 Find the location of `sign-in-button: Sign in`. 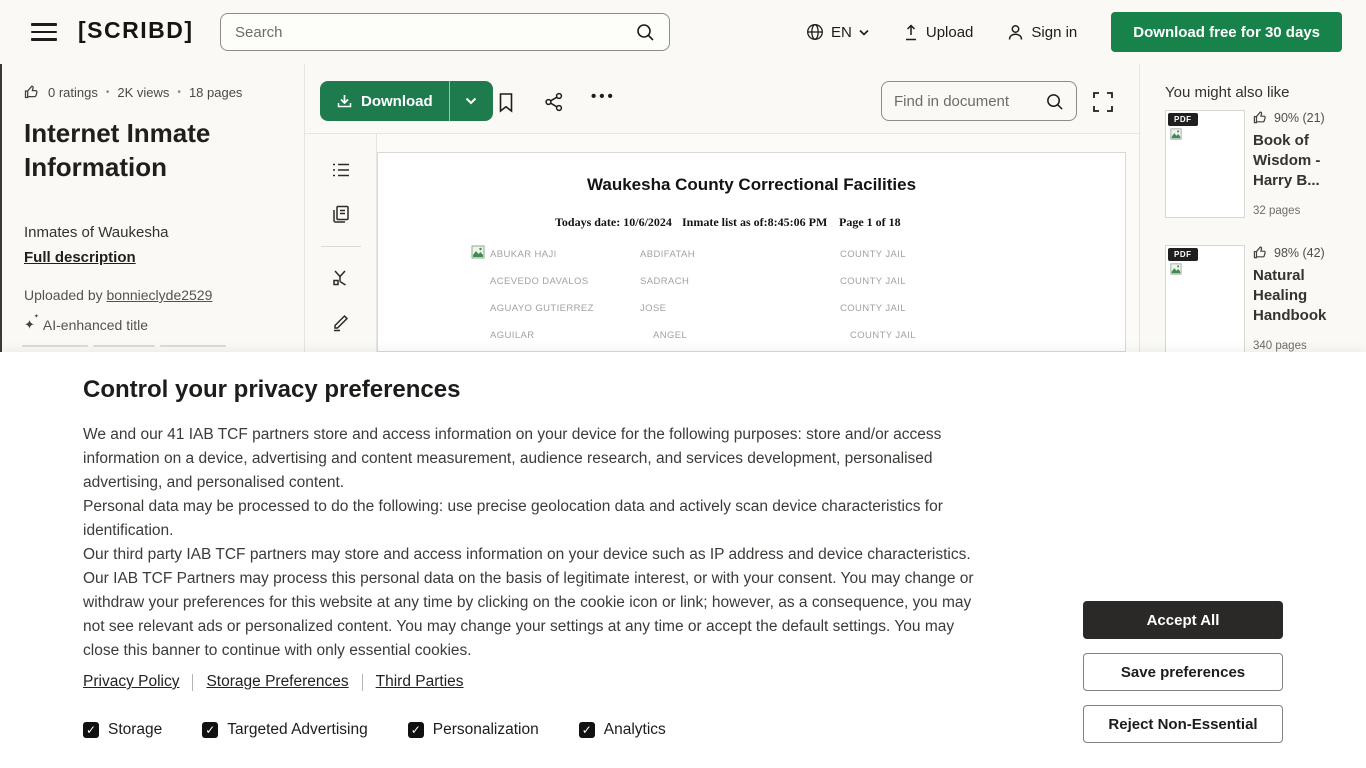

sign-in-button: Sign in is located at coordinates (1042, 32).